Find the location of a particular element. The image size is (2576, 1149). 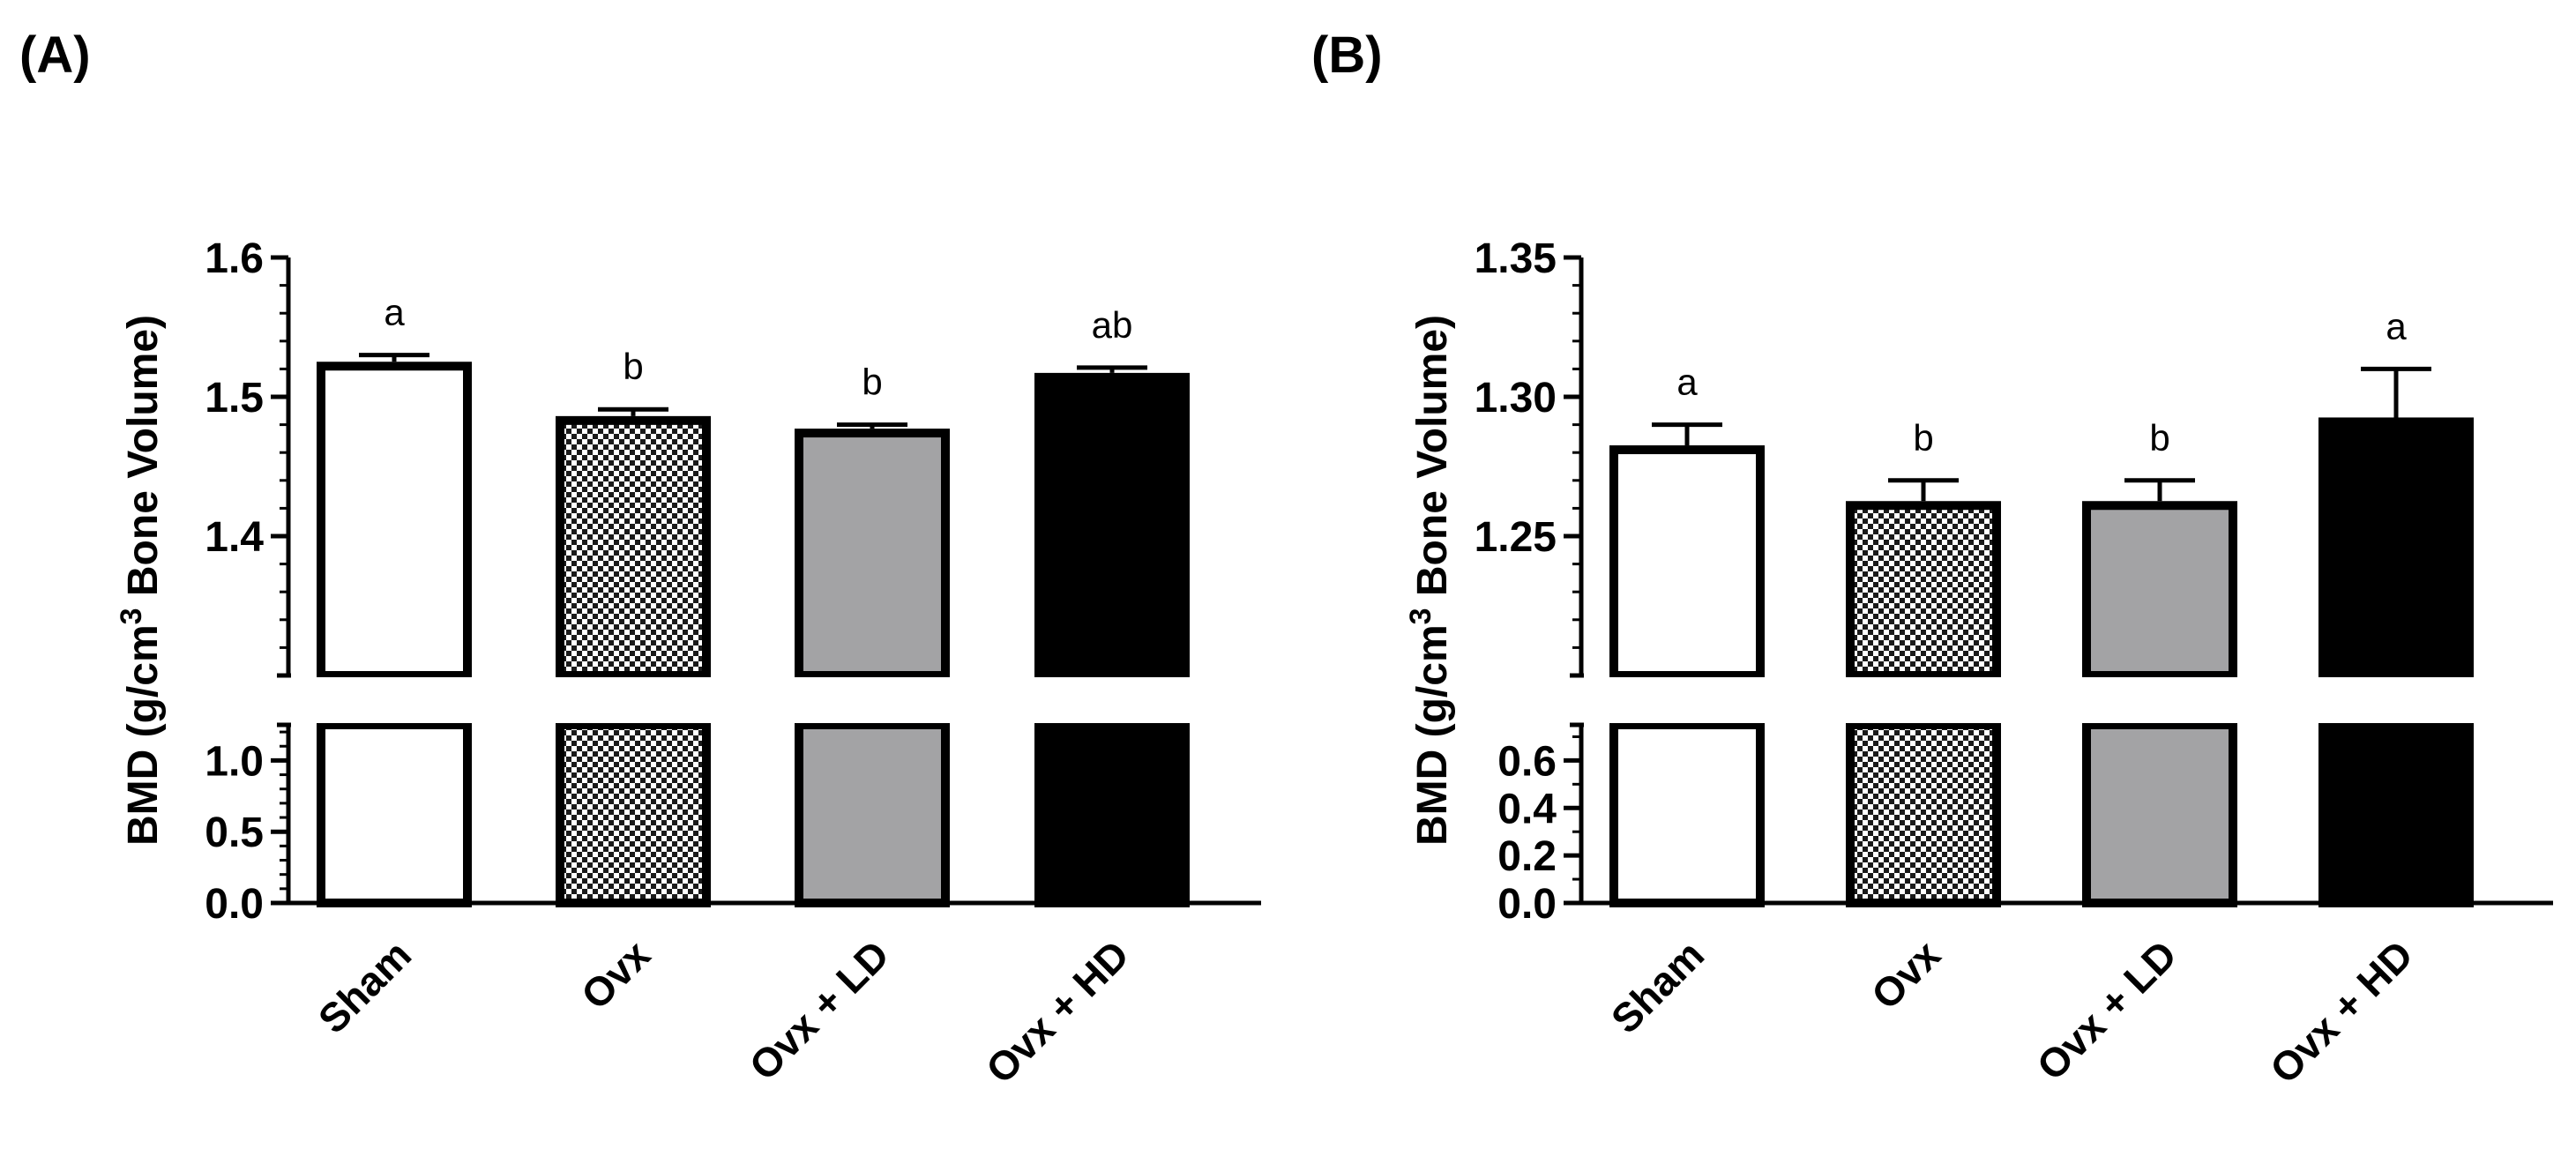

y-tick-label: 0.6 is located at coordinates (1527, 761).